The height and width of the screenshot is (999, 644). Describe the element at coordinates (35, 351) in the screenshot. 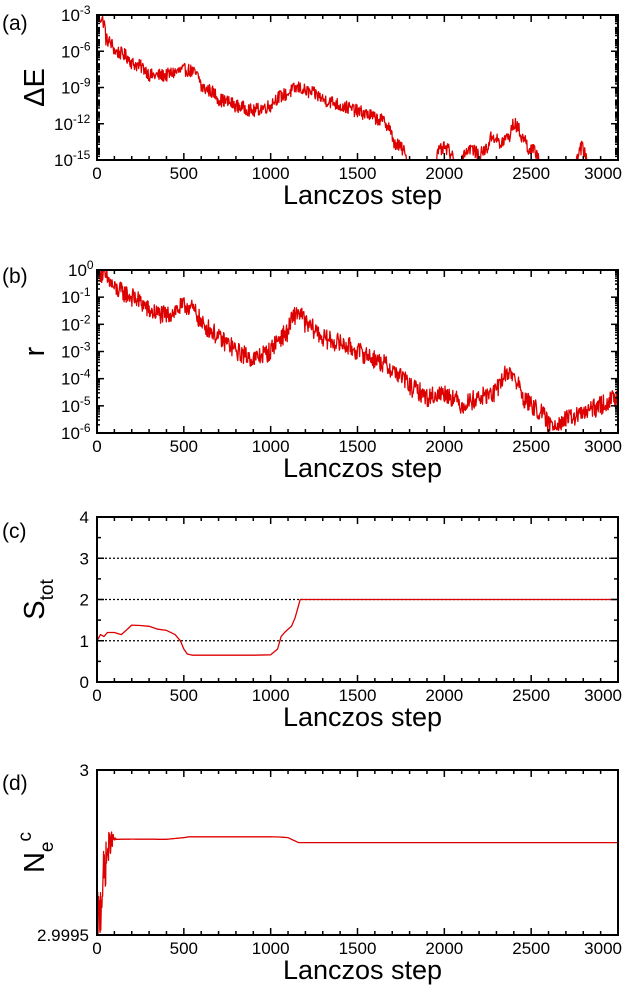

I see `y-axis-label: r` at that location.